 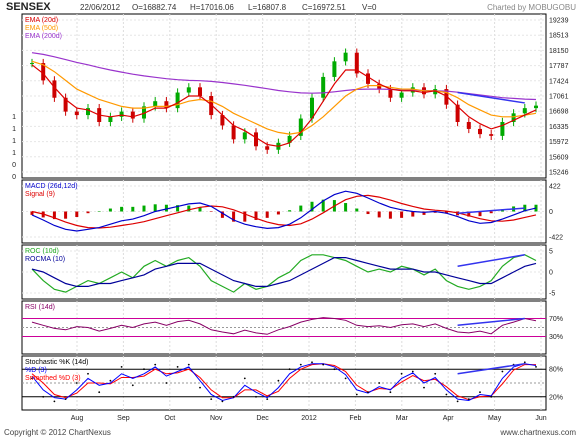 What do you see at coordinates (77, 418) in the screenshot?
I see `x-tick-label: Aug` at bounding box center [77, 418].